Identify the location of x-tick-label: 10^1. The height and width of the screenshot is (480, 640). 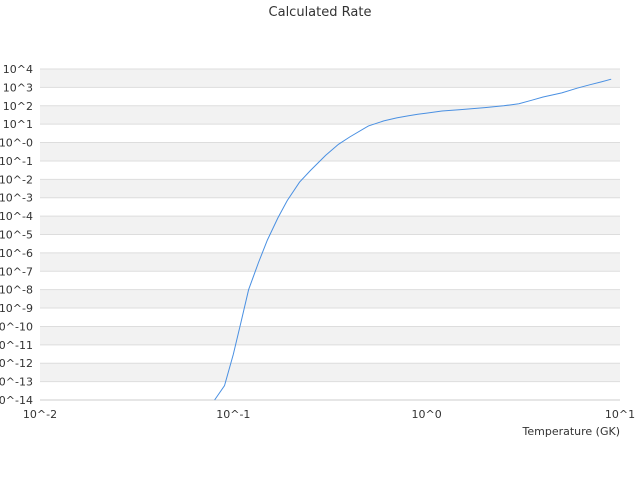
(620, 414).